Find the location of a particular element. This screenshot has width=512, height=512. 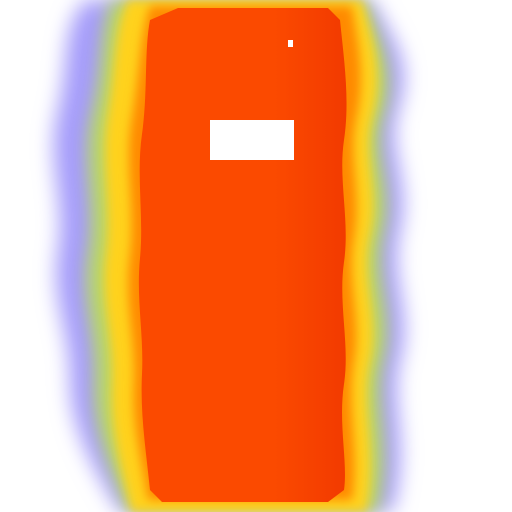

right-notch-lower is located at coordinates (490, 316).